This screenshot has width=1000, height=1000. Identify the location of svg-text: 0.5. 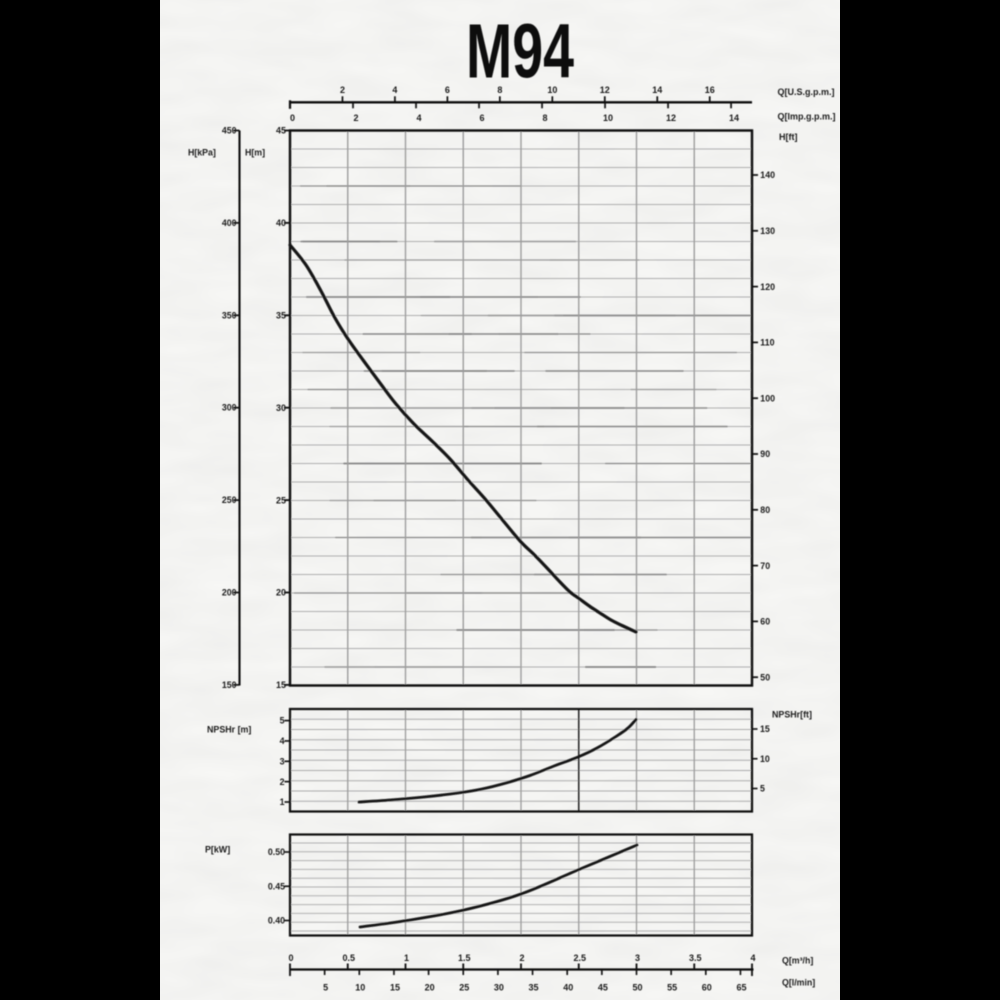
(348, 958).